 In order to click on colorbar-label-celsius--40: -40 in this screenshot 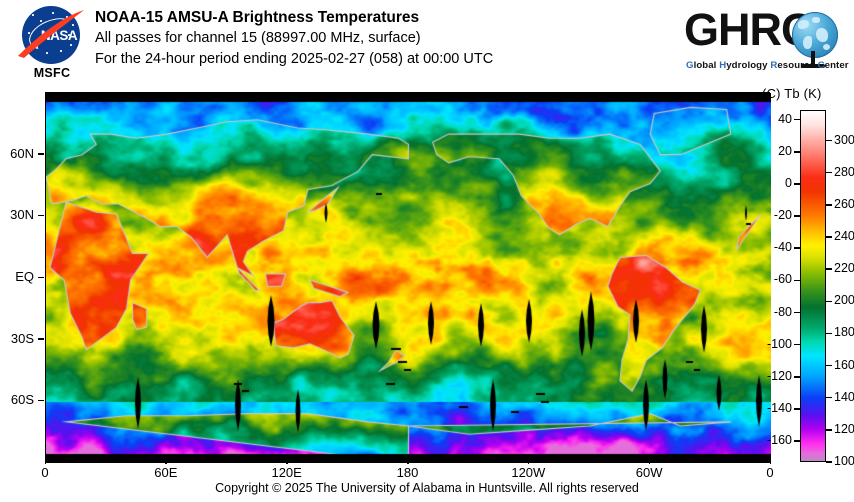, I will do `click(782, 247)`.